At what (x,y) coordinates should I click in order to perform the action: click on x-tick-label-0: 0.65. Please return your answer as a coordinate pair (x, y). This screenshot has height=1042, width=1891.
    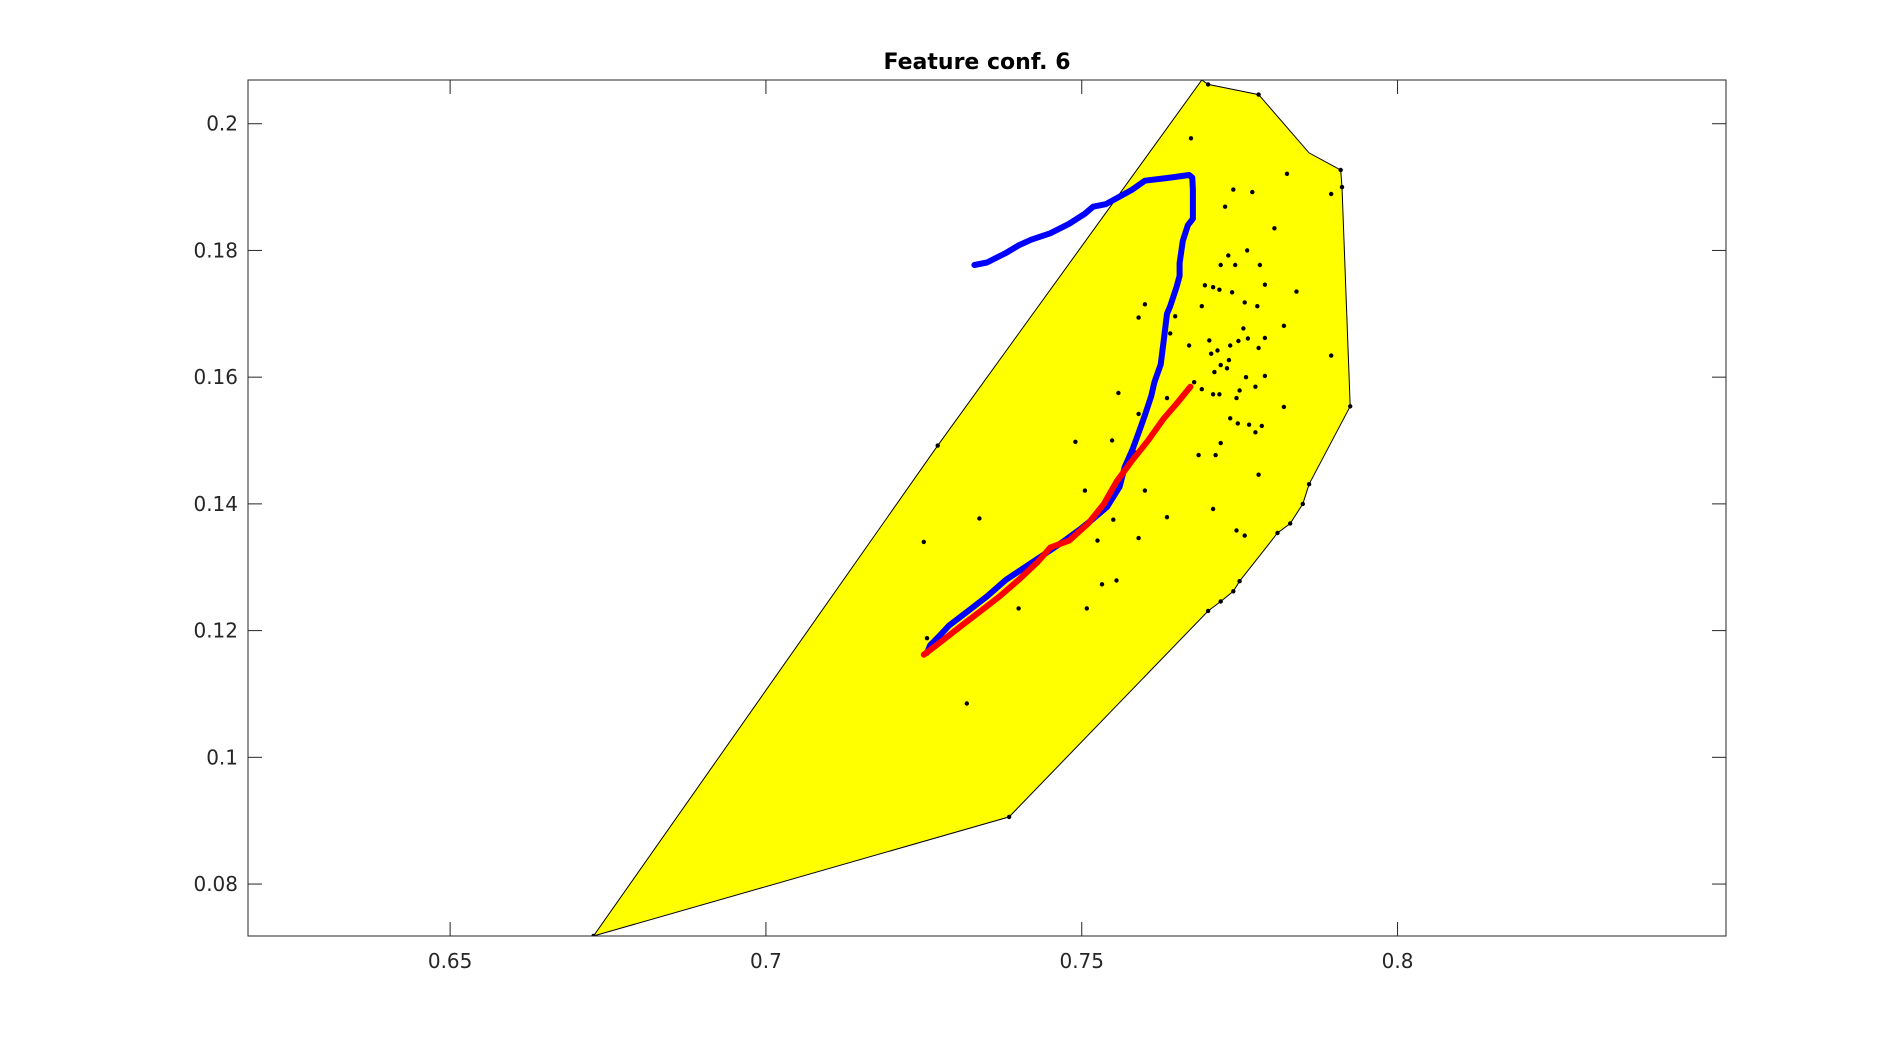
    Looking at the image, I should click on (450, 961).